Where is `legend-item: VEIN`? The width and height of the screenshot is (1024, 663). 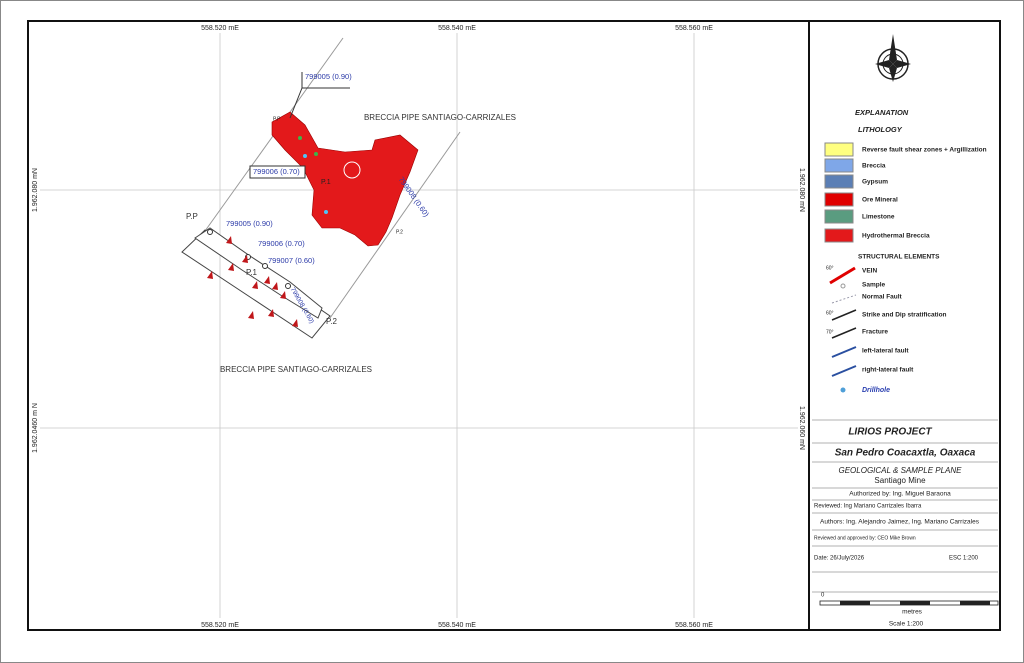 legend-item: VEIN is located at coordinates (869, 271).